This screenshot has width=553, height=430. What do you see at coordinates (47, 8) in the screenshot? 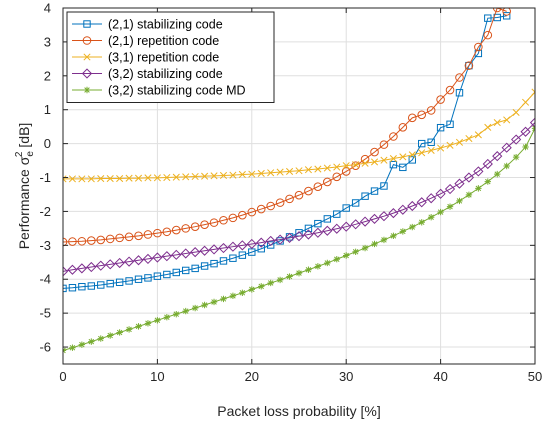
I see `y-tick-label: 4` at bounding box center [47, 8].